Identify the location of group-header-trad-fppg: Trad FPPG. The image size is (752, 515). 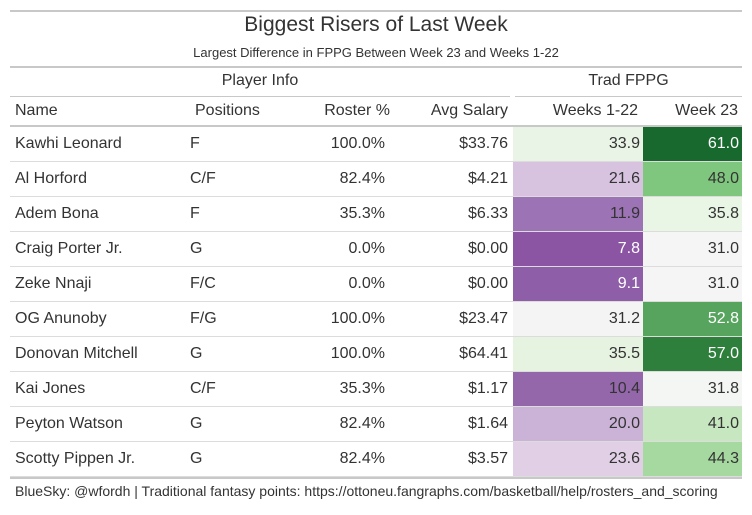
(628, 80).